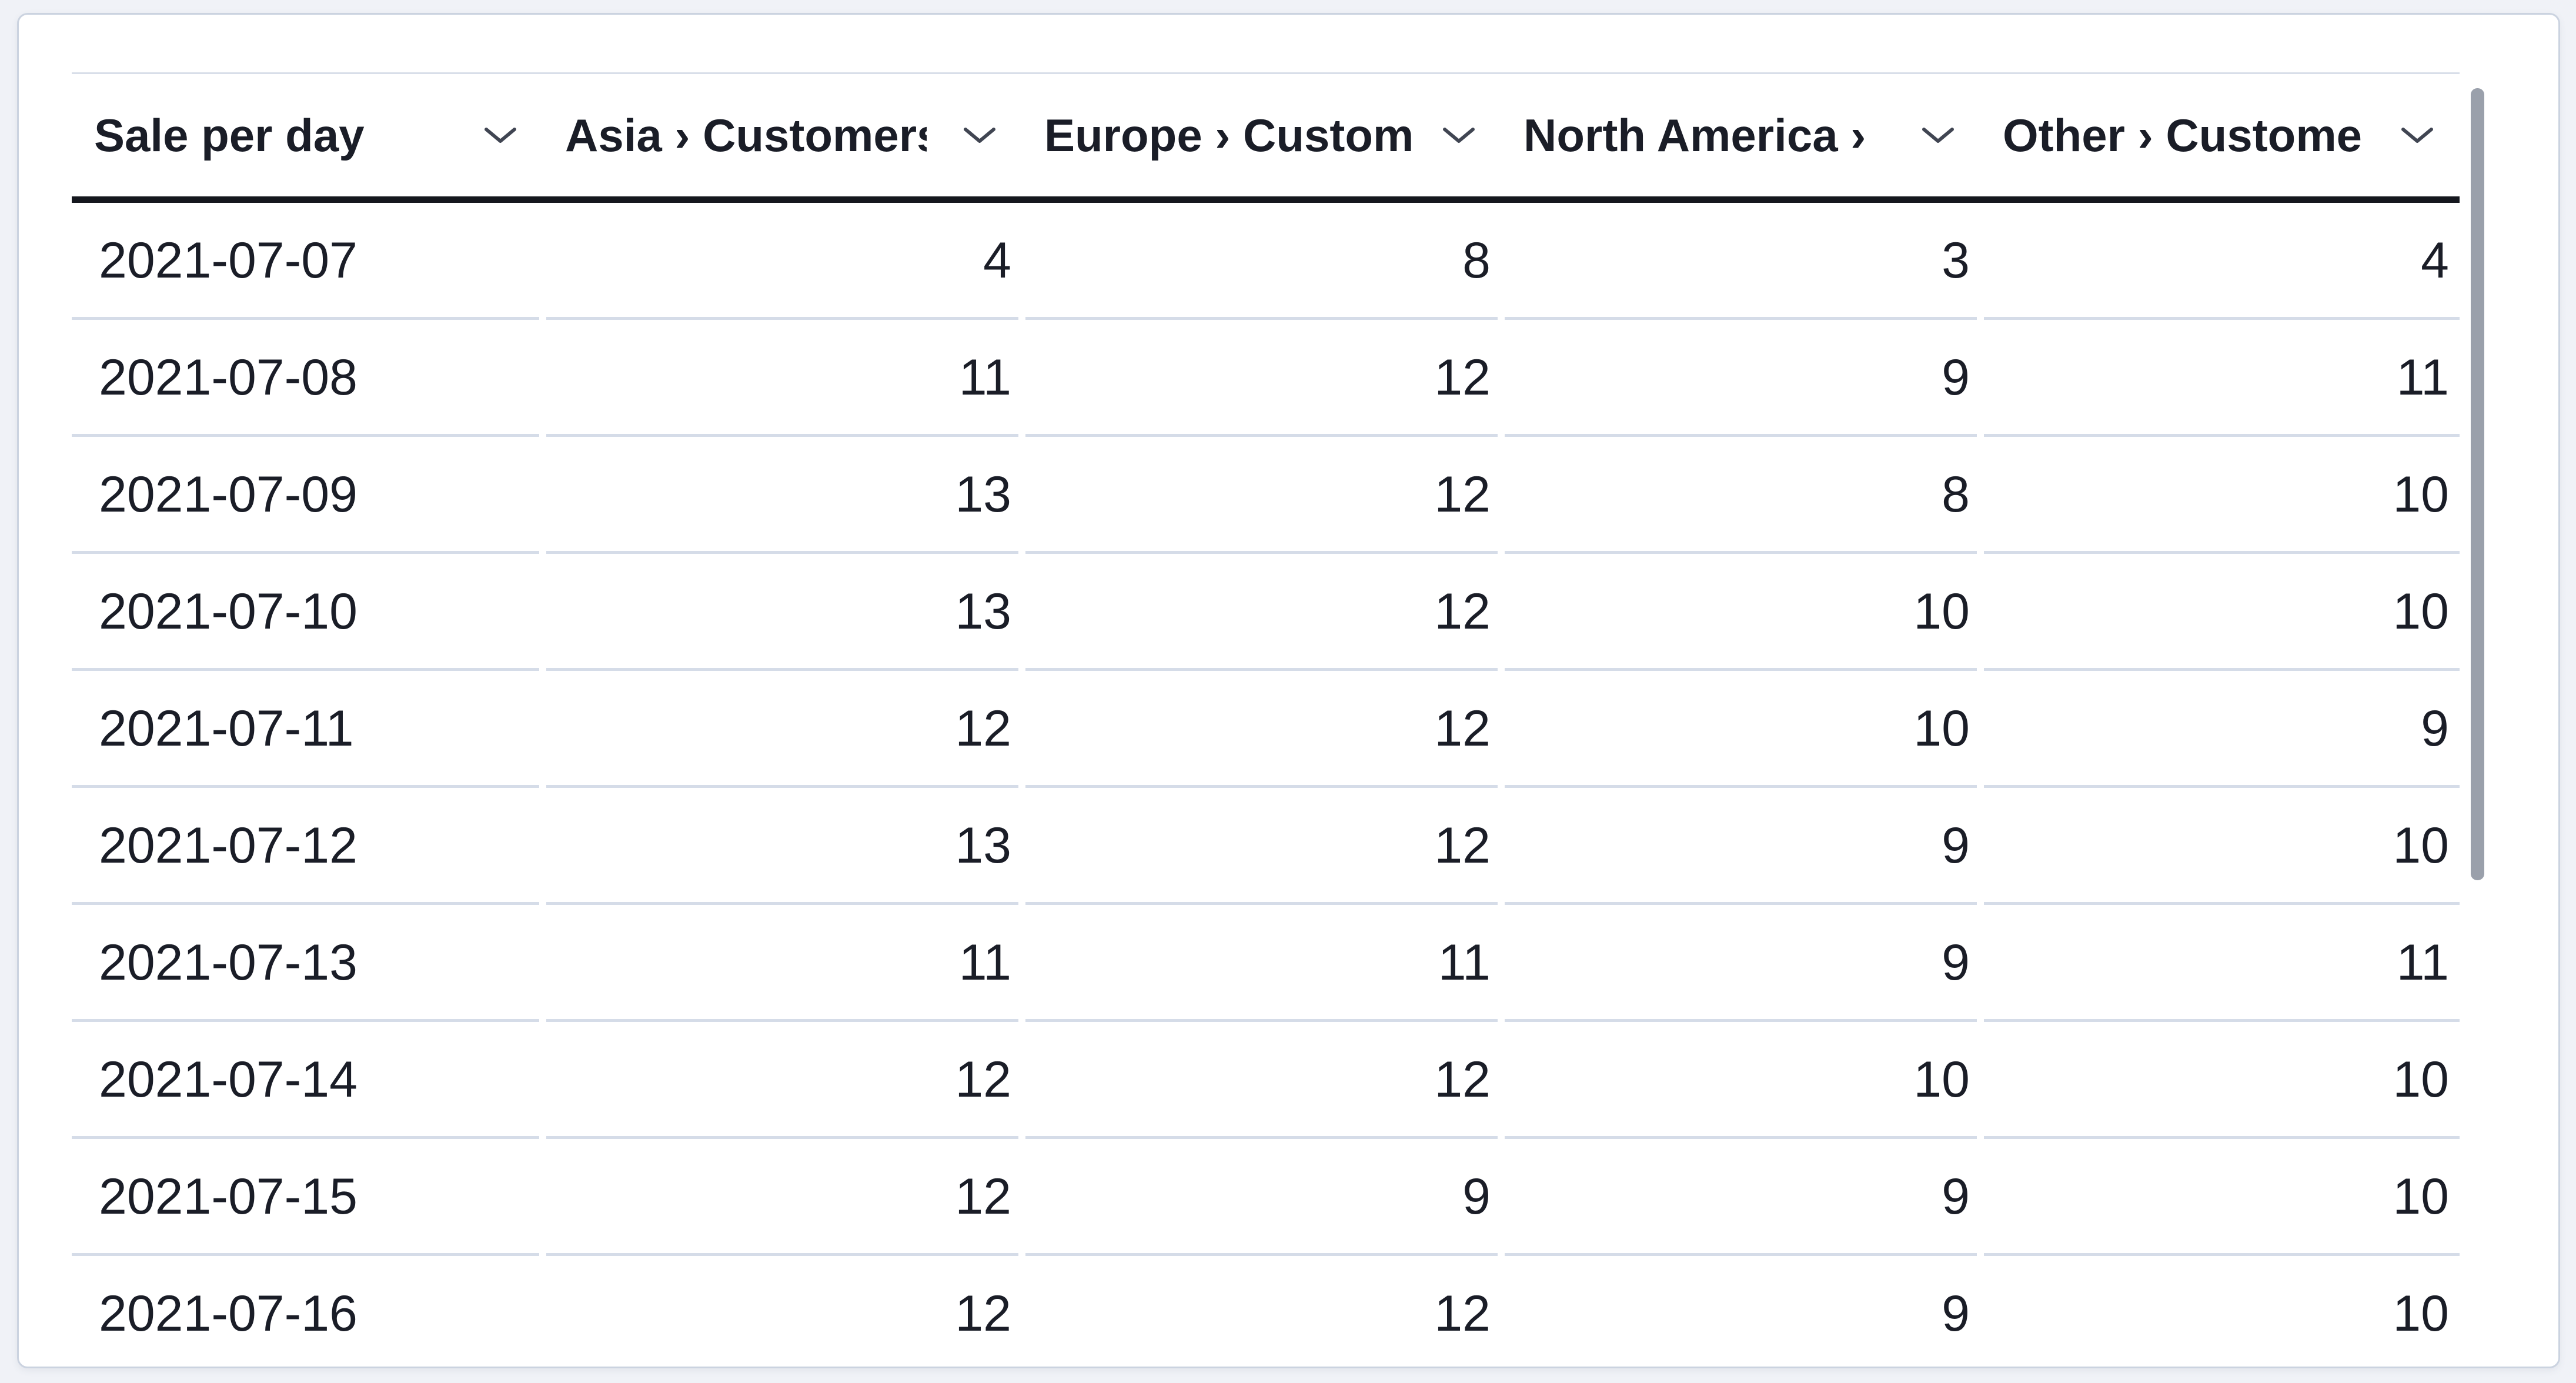 This screenshot has height=1383, width=2576. I want to click on column-header-asia: Asia › Customers, so click(782, 135).